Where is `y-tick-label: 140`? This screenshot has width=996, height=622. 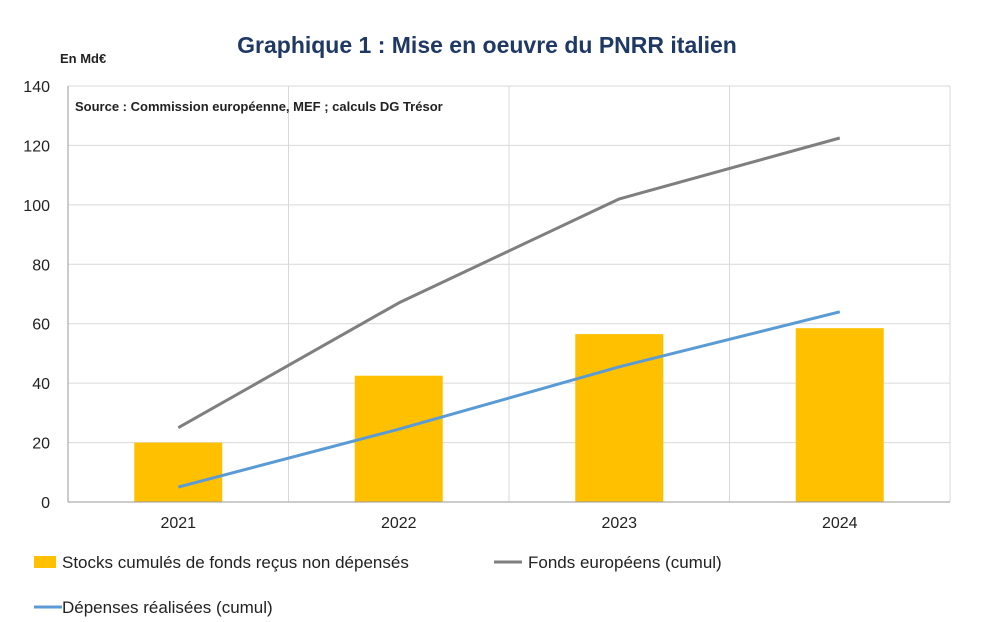
y-tick-label: 140 is located at coordinates (36, 87).